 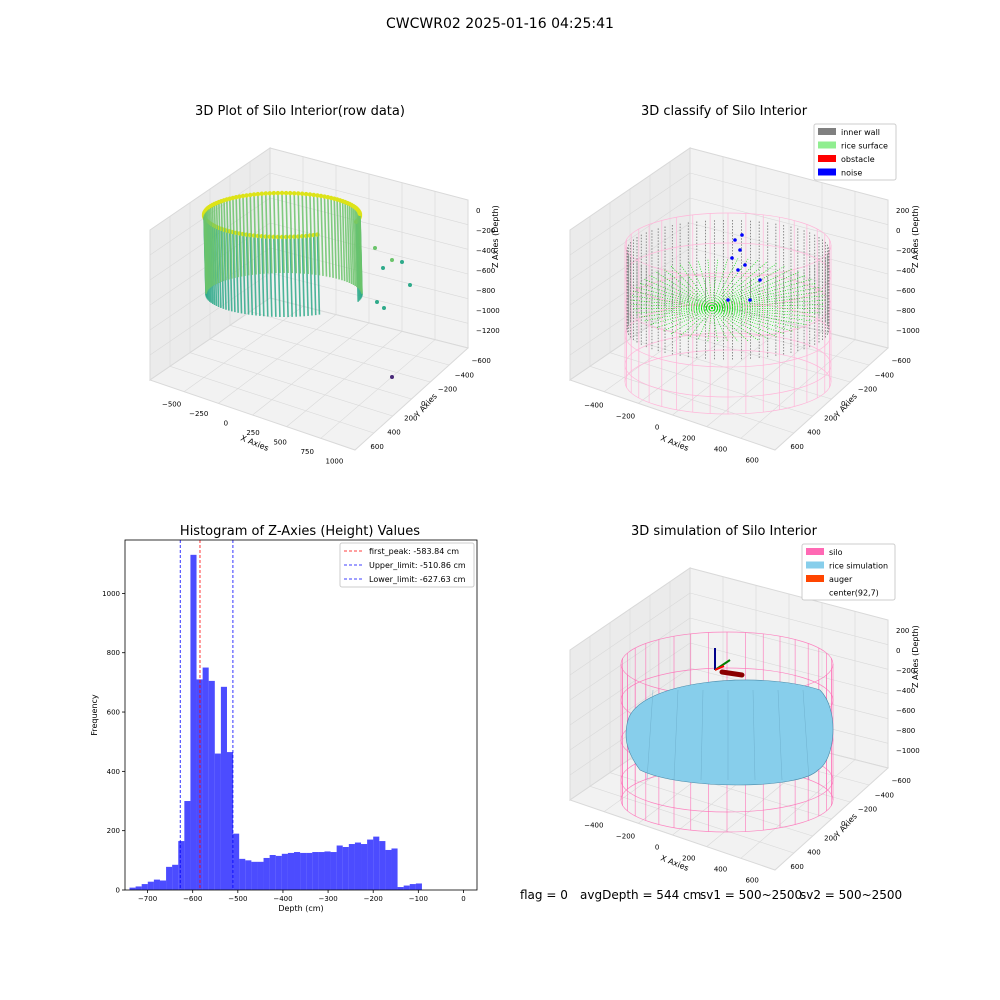 What do you see at coordinates (478, 211) in the screenshot?
I see `z-tick-label: 0` at bounding box center [478, 211].